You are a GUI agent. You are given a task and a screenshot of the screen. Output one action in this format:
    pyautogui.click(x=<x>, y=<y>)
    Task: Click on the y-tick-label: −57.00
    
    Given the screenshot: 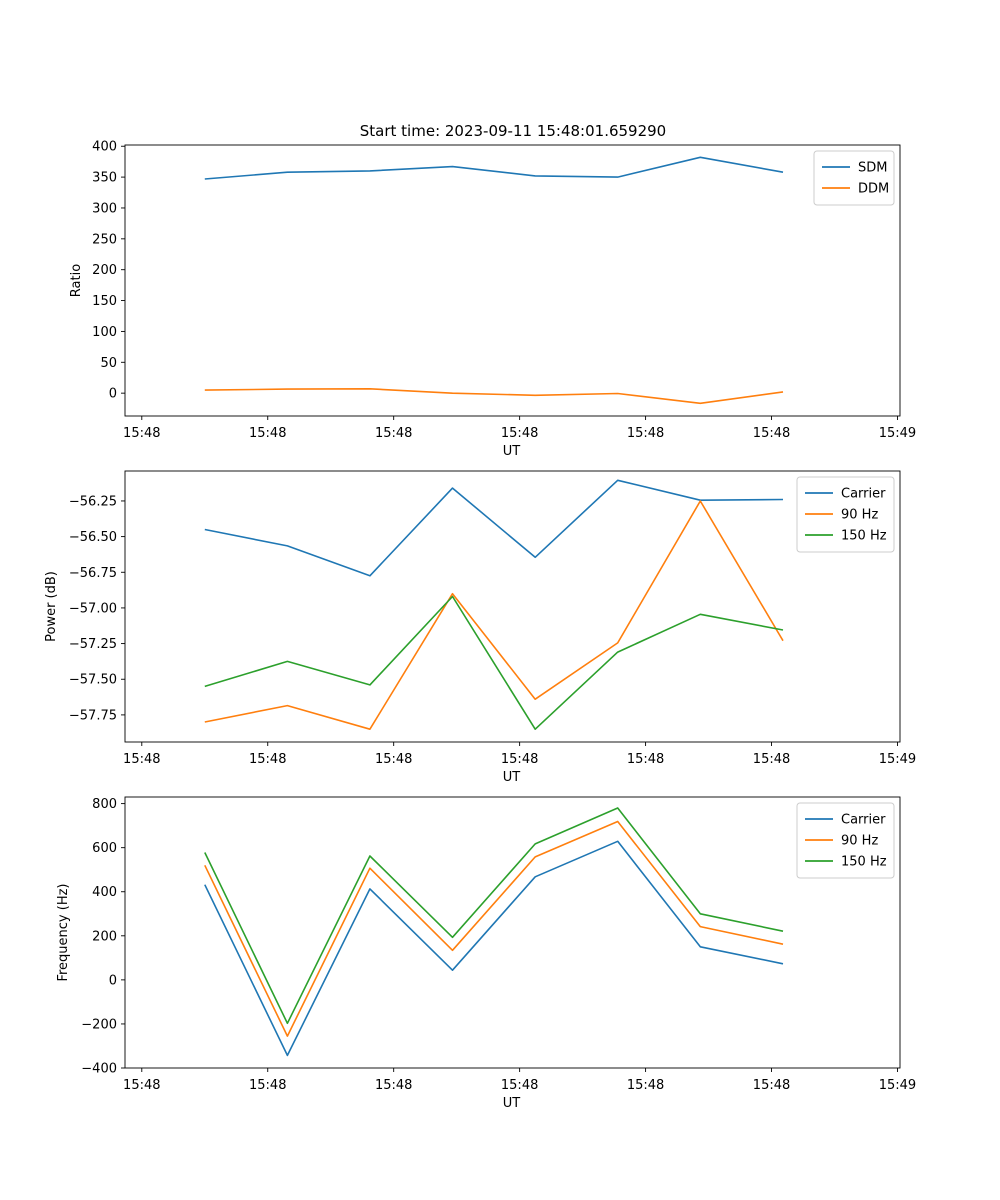 What is the action you would take?
    pyautogui.click(x=93, y=608)
    